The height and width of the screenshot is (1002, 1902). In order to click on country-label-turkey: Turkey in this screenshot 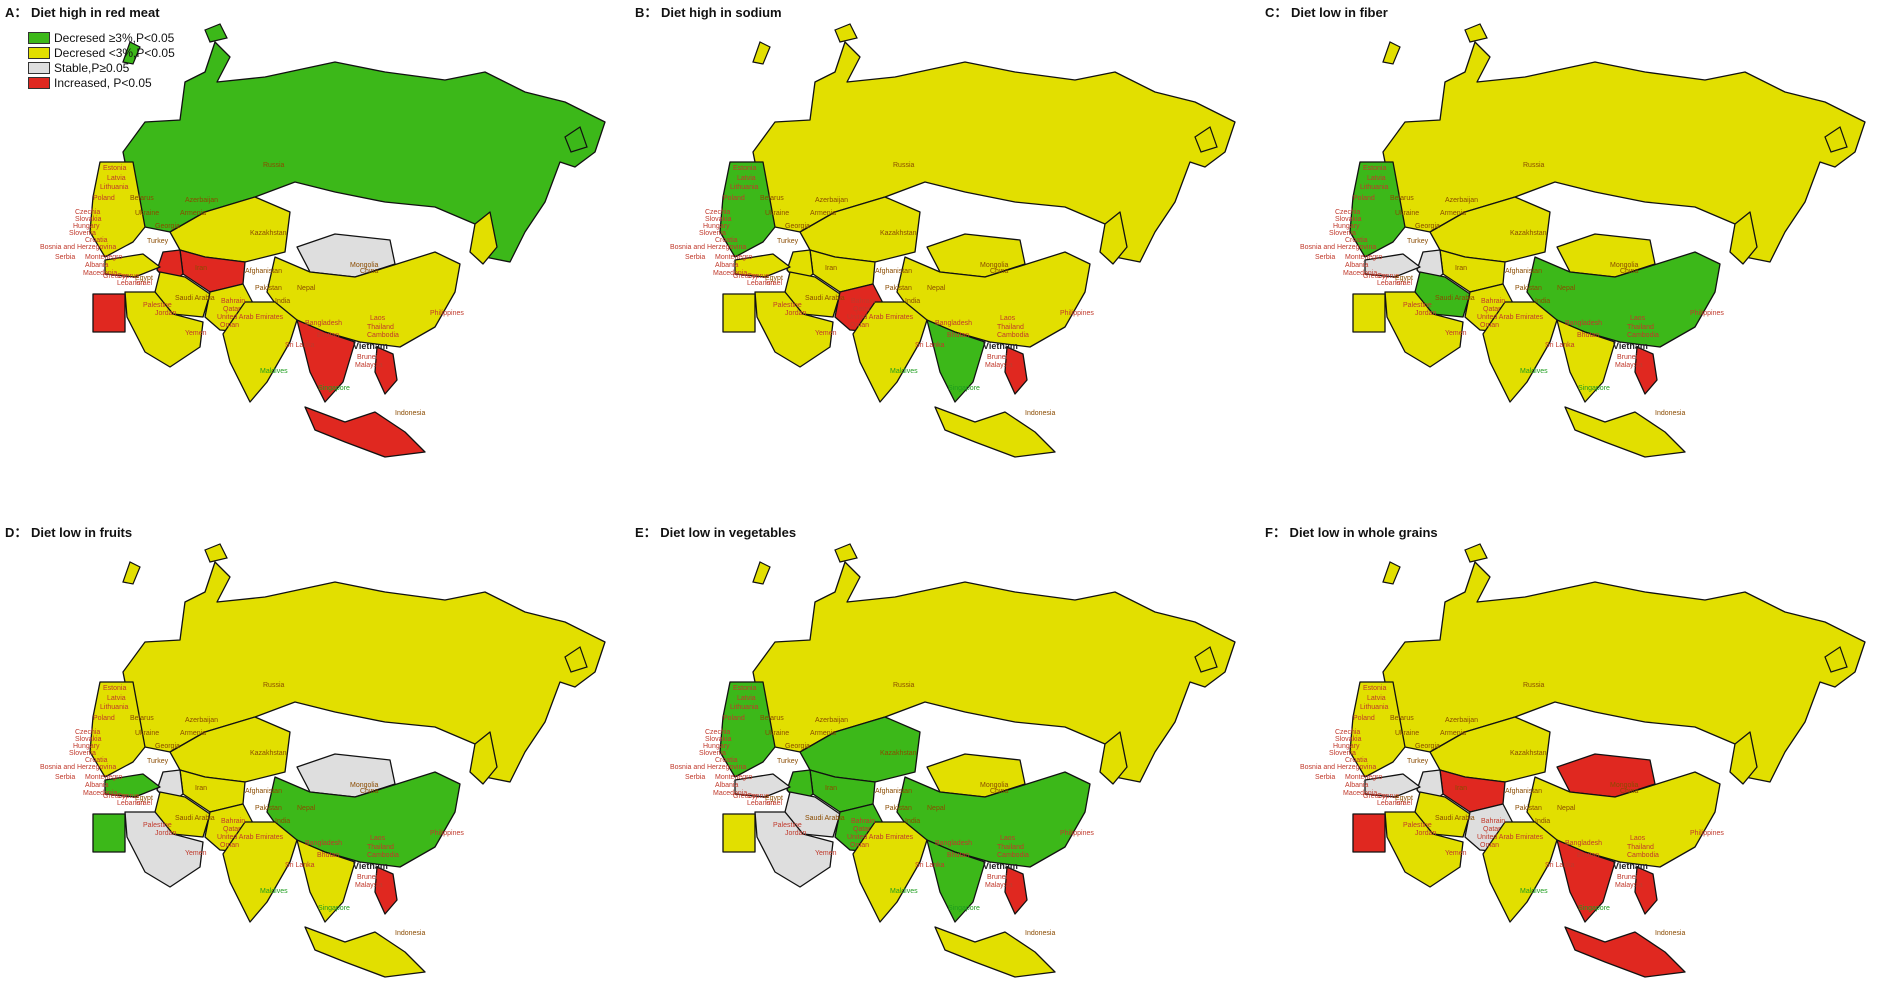, I will do `click(1418, 761)`.